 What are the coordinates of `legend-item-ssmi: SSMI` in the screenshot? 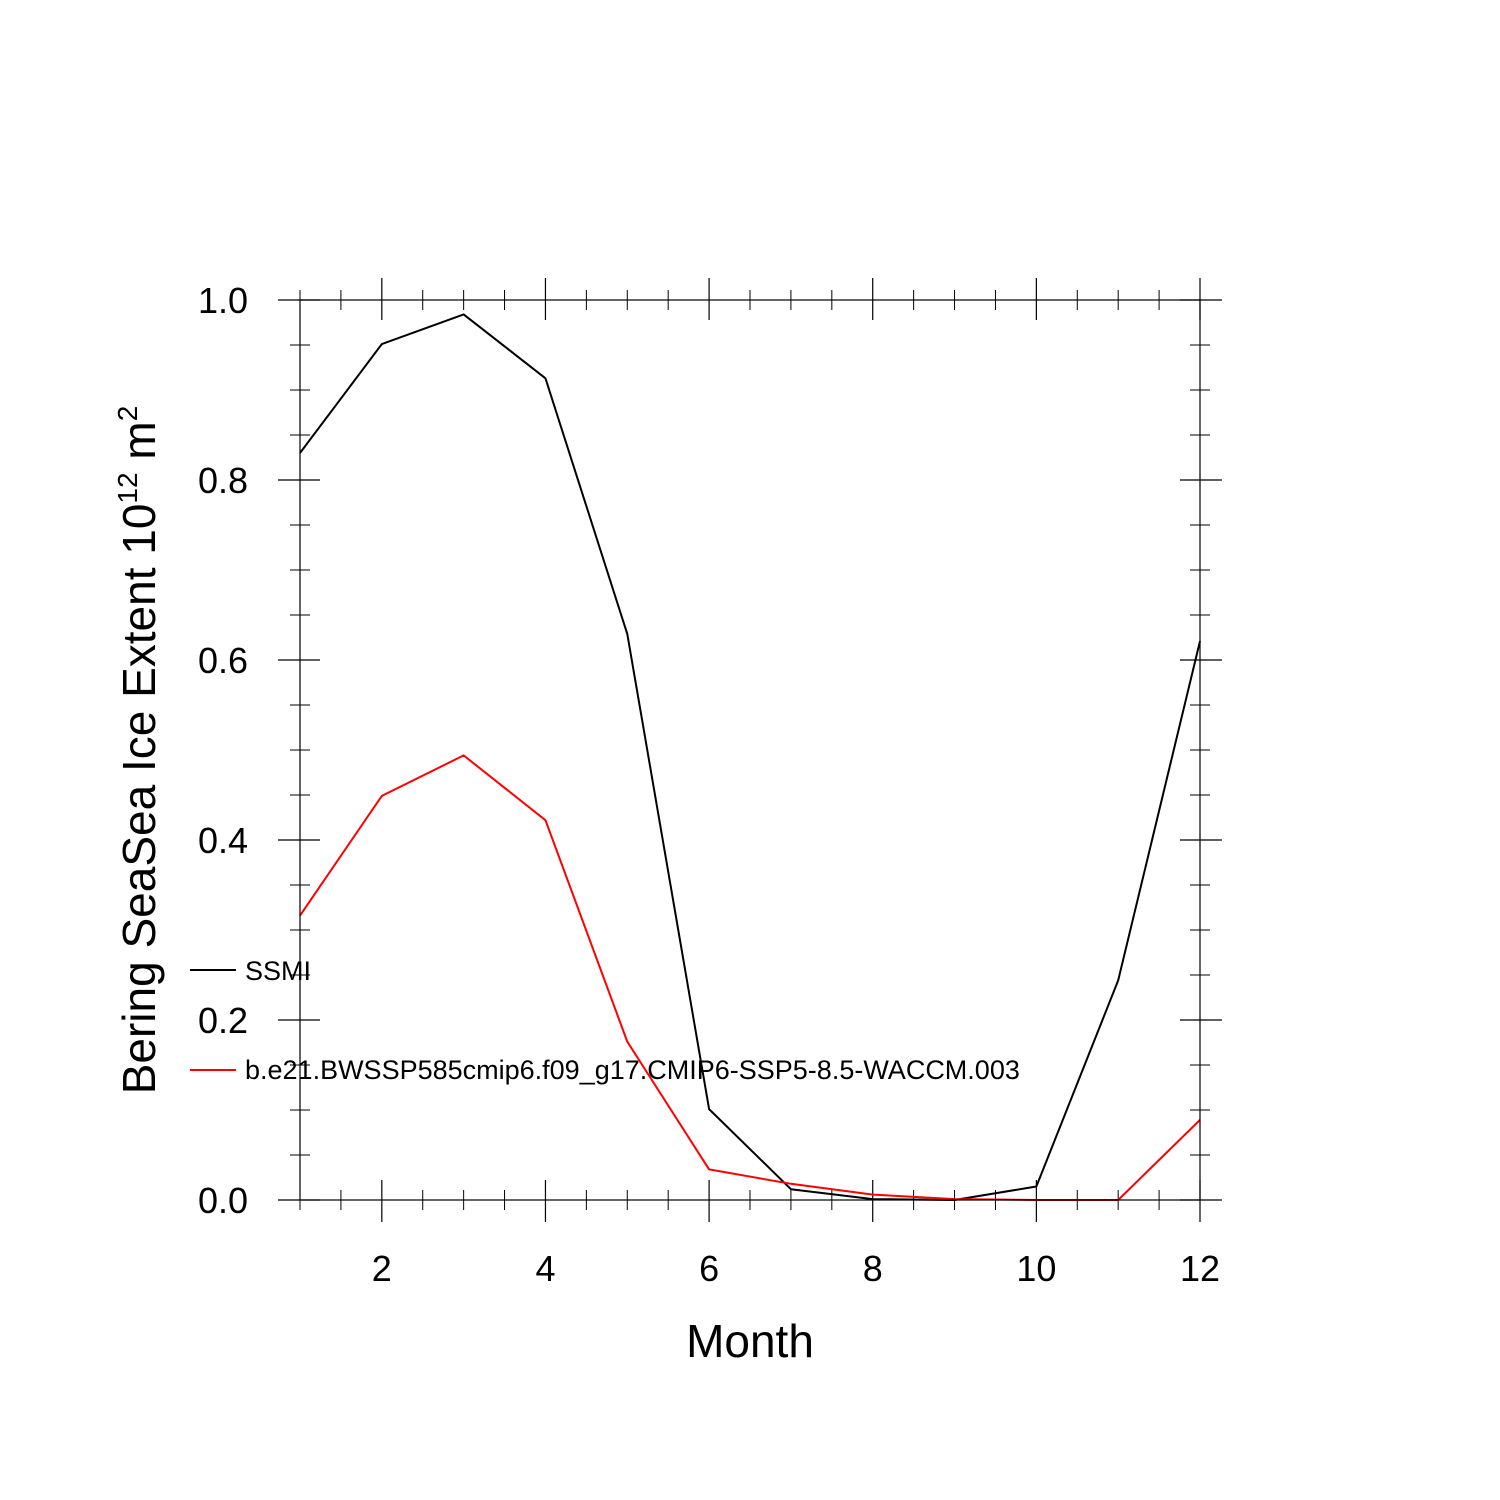 It's located at (250, 971).